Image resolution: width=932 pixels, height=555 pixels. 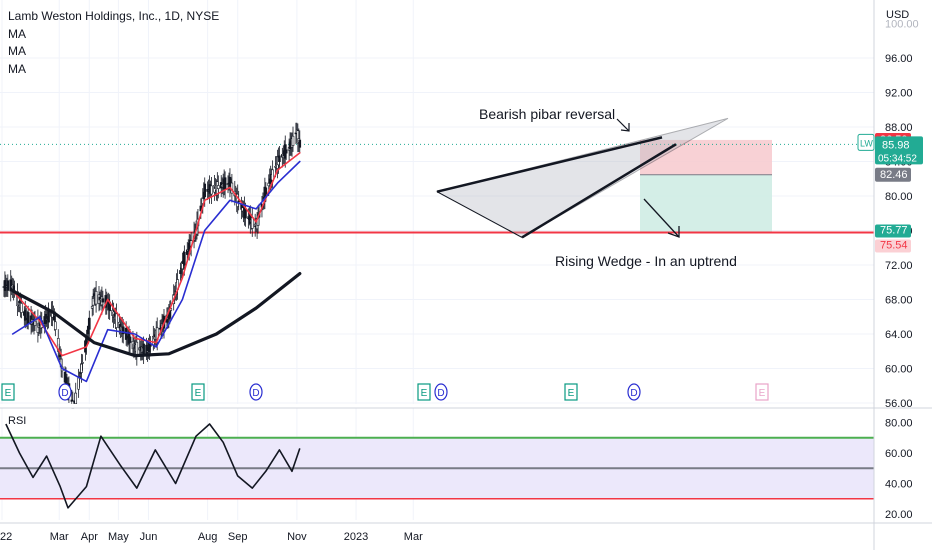 What do you see at coordinates (208, 537) in the screenshot?
I see `time-label-5: Aug` at bounding box center [208, 537].